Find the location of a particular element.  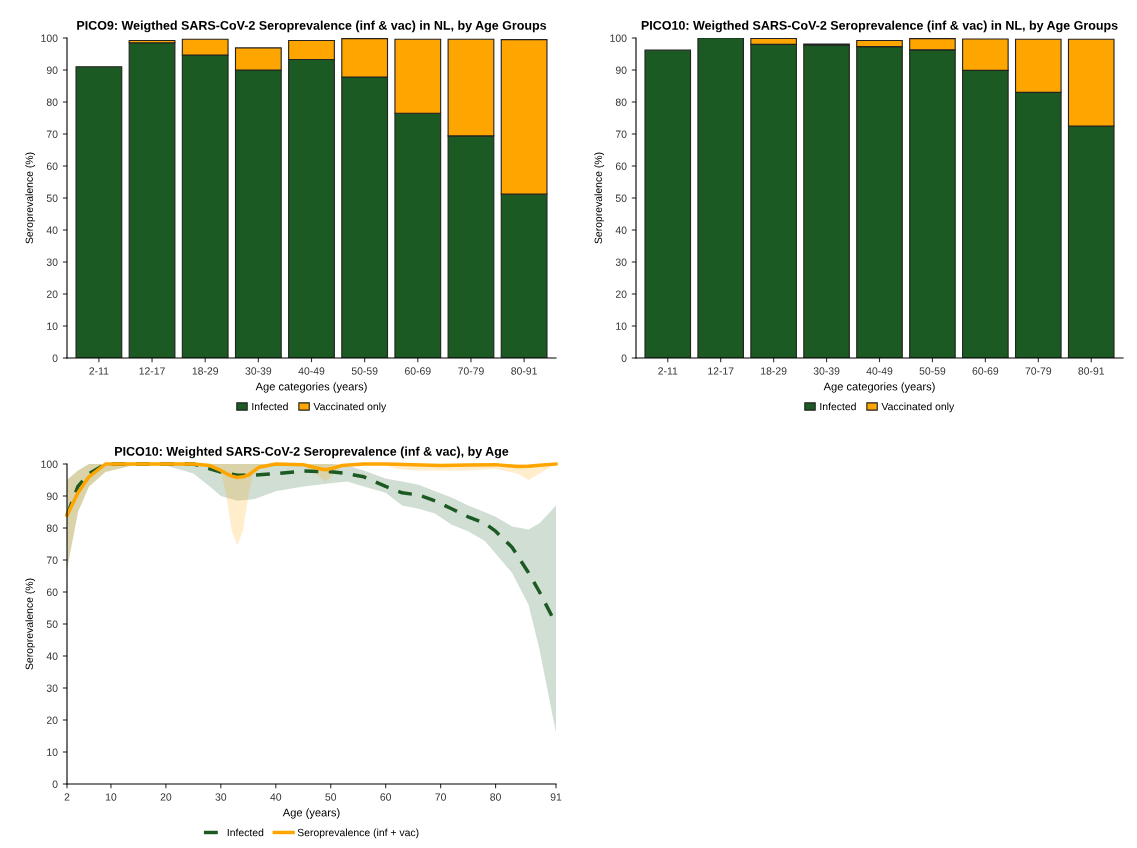

chart-title: PICO10: Weigthed SARS-CoV-2 Seroprevalence (inf & vac) in NL, by Age Groups is located at coordinates (879, 26).